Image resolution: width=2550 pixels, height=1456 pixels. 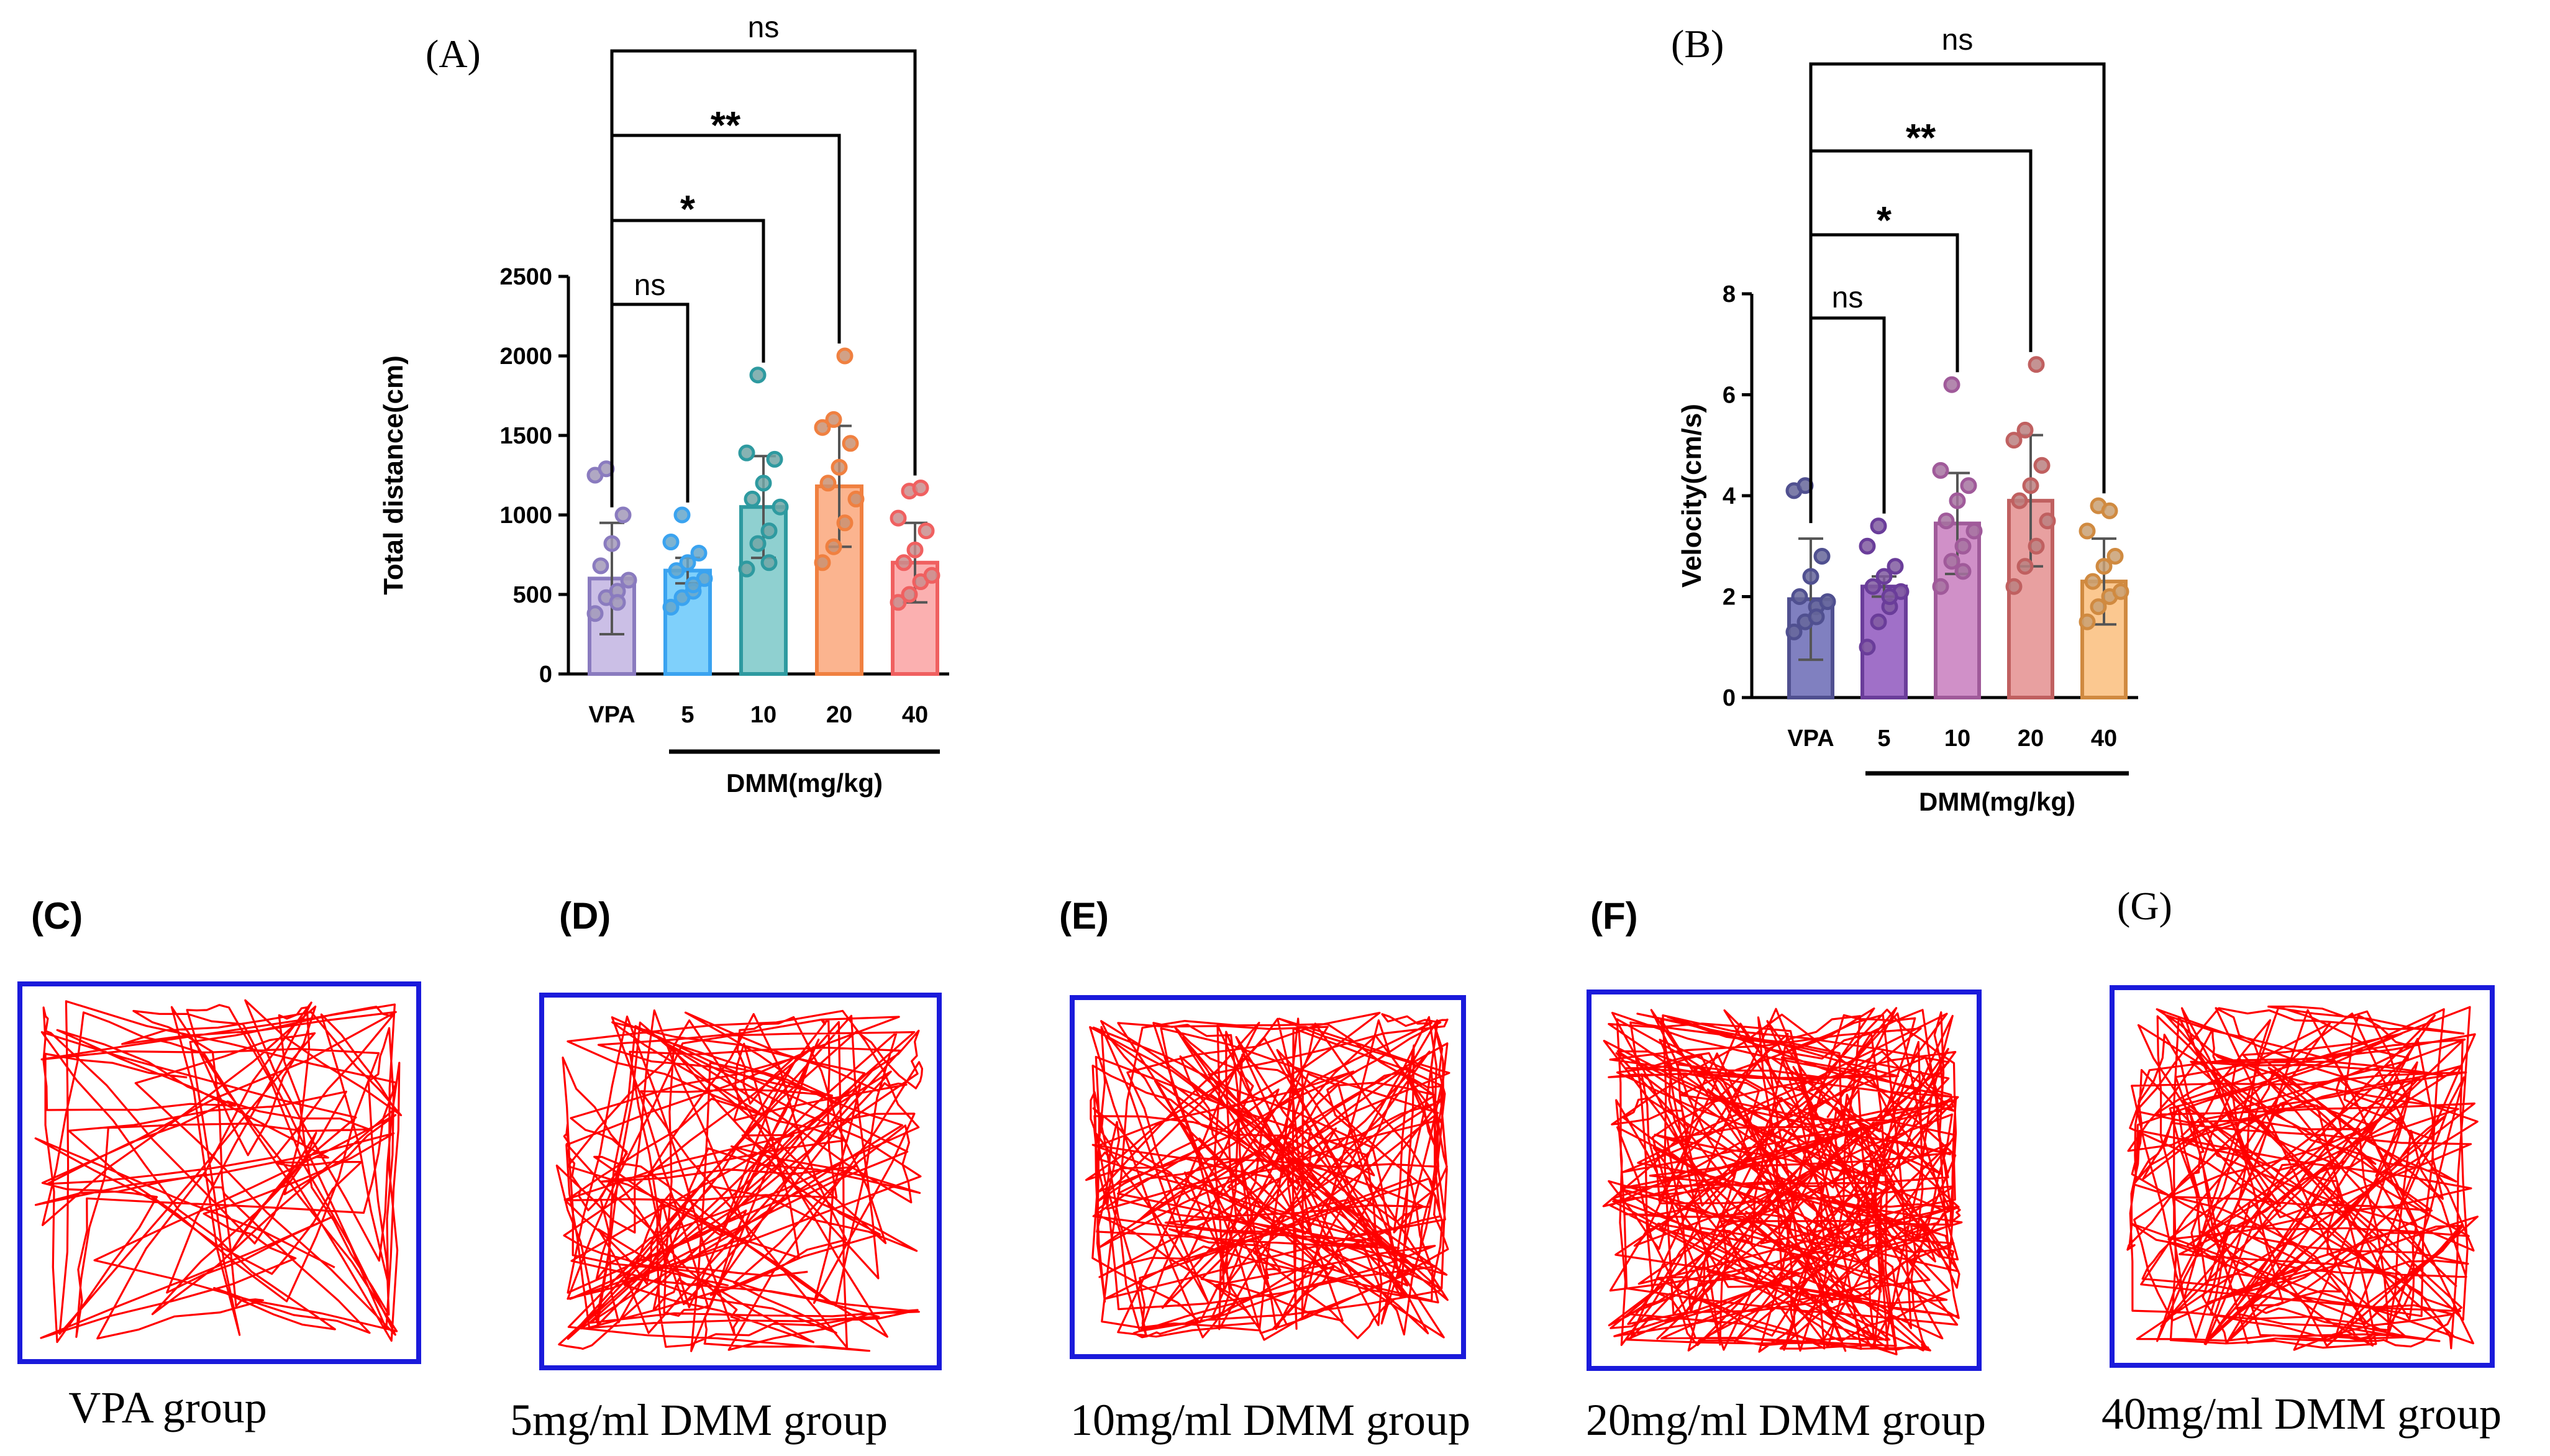 I want to click on y-tick-label: 2, so click(x=1729, y=598).